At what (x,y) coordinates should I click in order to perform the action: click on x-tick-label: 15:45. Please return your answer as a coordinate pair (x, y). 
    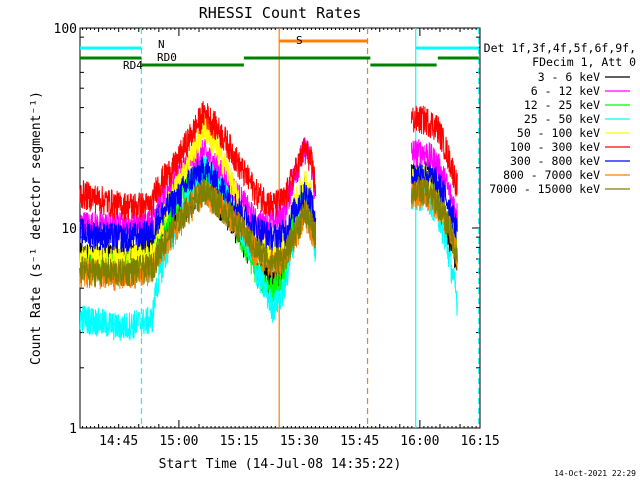
    Looking at the image, I should click on (359, 441).